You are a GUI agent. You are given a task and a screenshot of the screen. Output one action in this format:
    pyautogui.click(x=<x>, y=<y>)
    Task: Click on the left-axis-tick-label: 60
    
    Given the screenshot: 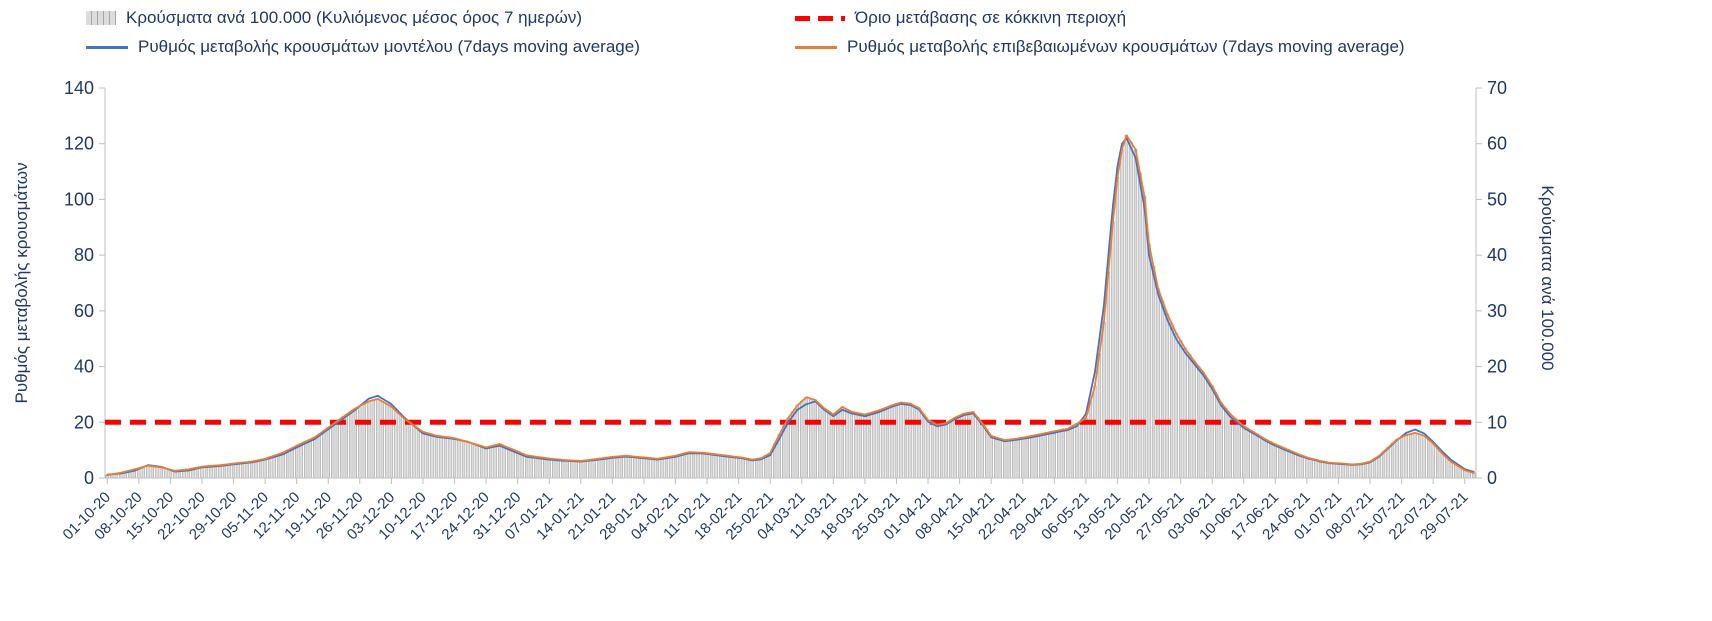 What is the action you would take?
    pyautogui.click(x=84, y=311)
    